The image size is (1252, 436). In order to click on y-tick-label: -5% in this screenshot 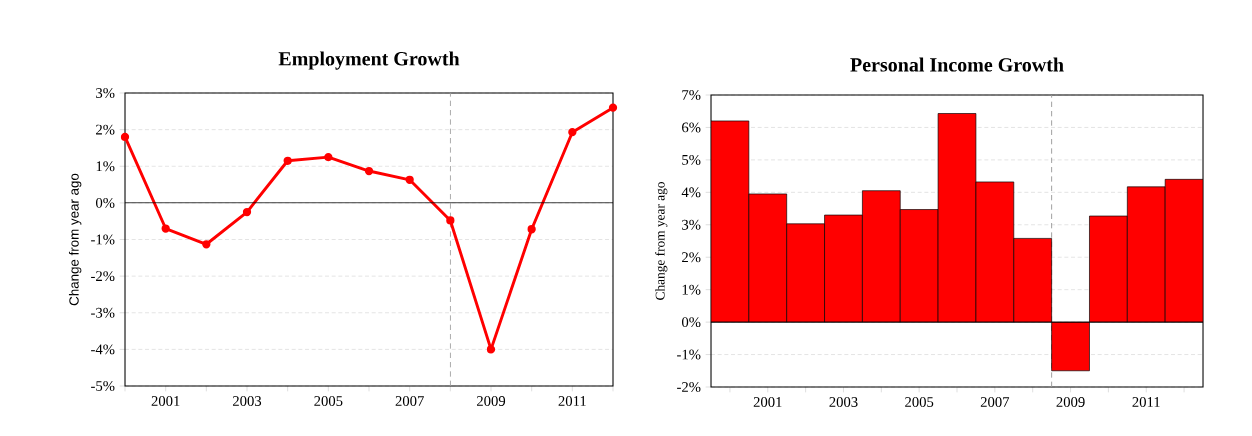, I will do `click(103, 386)`.